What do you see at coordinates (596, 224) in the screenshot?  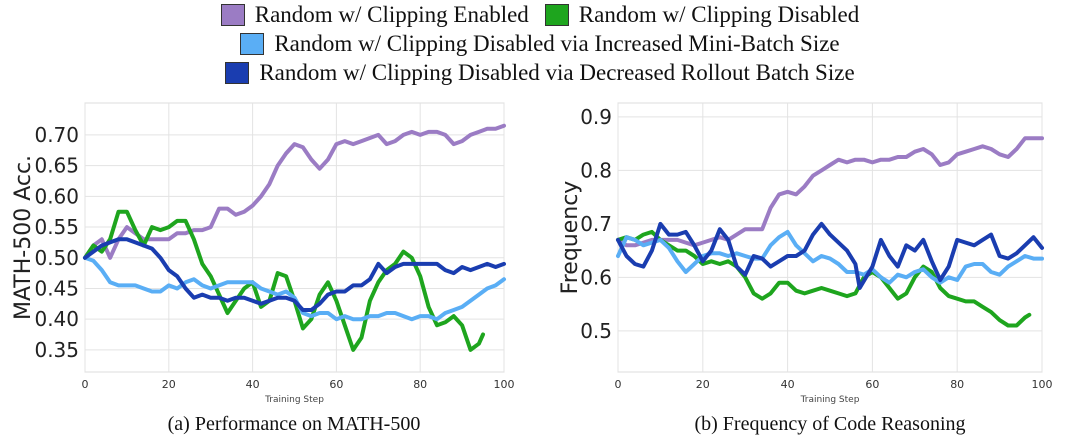 I see `y-tick-label: 0.7` at bounding box center [596, 224].